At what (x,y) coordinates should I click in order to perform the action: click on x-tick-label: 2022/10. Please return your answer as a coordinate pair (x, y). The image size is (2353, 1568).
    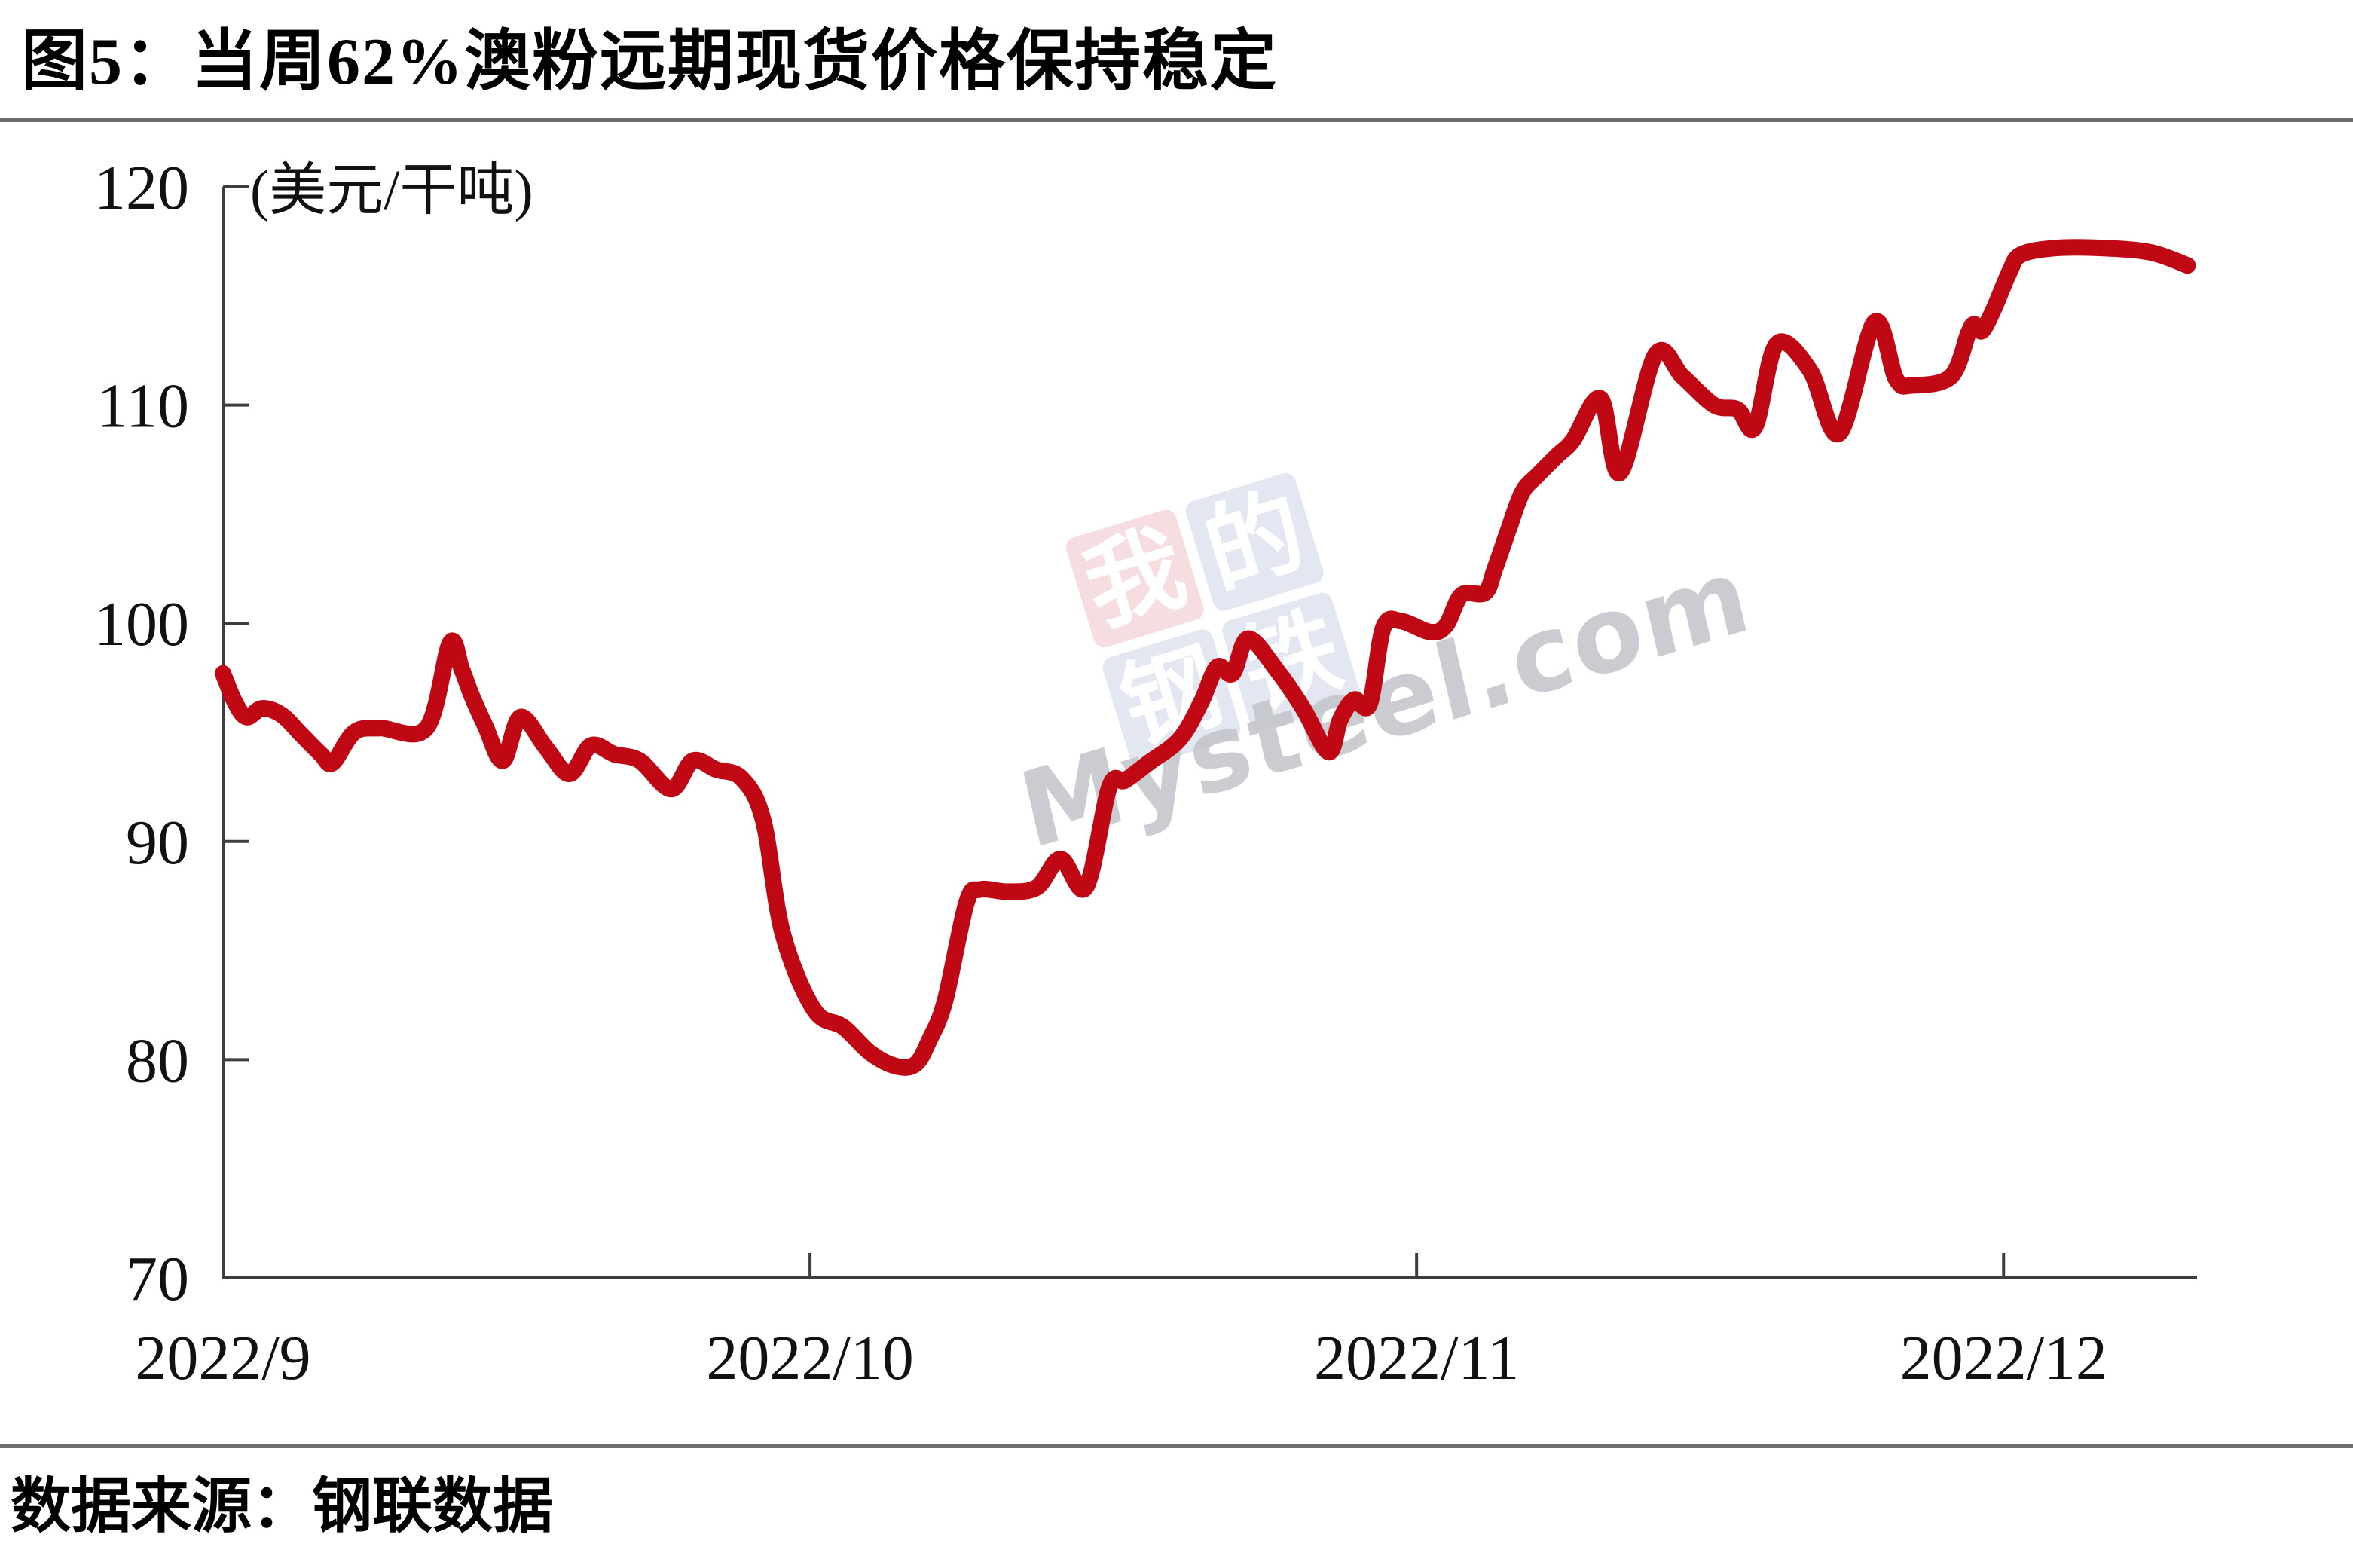
    Looking at the image, I should click on (809, 1358).